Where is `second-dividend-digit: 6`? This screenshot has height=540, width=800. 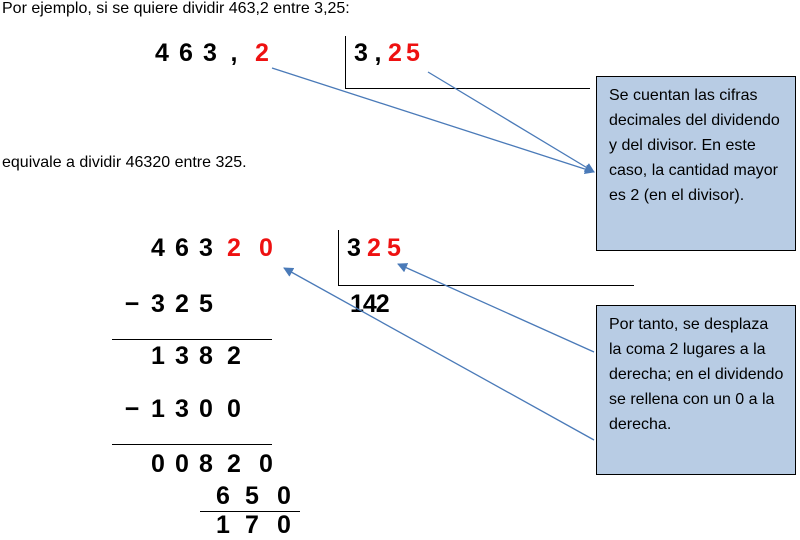
second-dividend-digit: 6 is located at coordinates (182, 248).